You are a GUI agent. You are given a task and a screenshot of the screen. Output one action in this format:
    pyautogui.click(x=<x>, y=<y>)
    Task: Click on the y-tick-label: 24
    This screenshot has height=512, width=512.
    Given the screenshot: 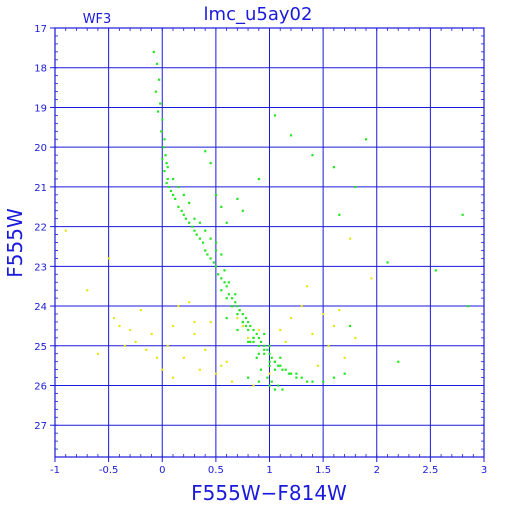 What is the action you would take?
    pyautogui.click(x=40, y=307)
    